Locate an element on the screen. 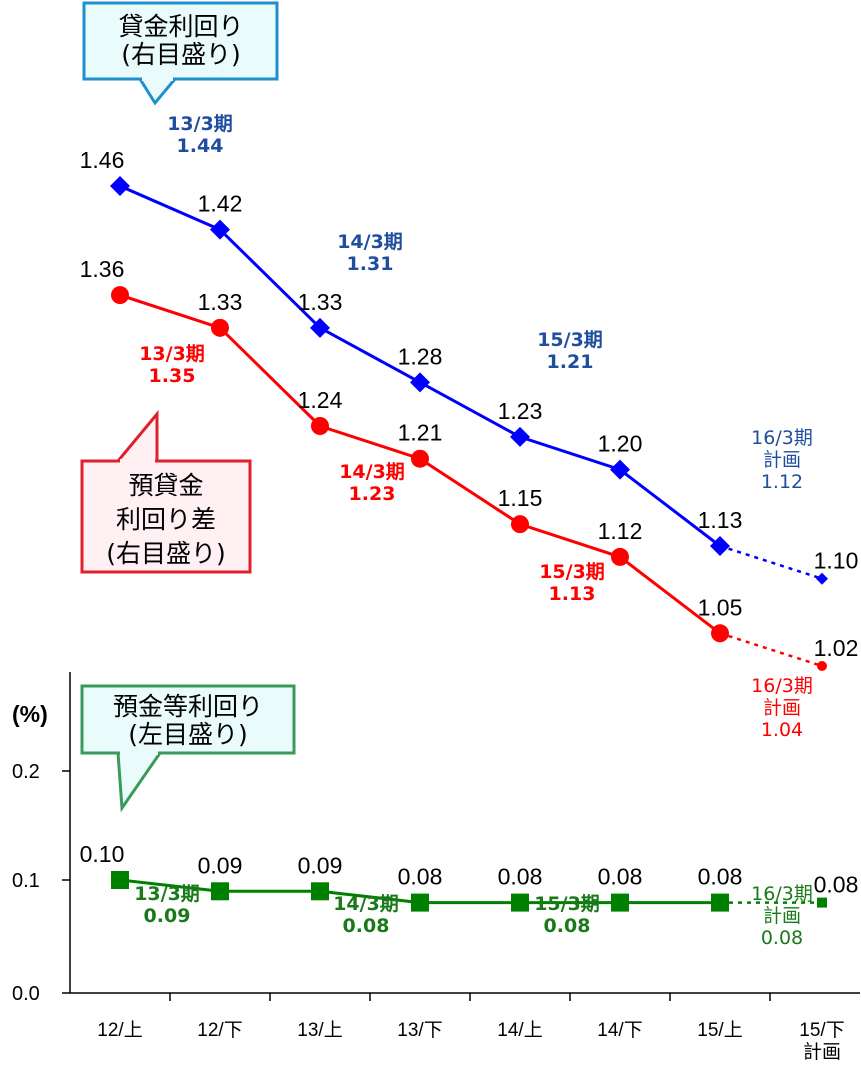  x-tick-label: 14/下 is located at coordinates (619, 1030).